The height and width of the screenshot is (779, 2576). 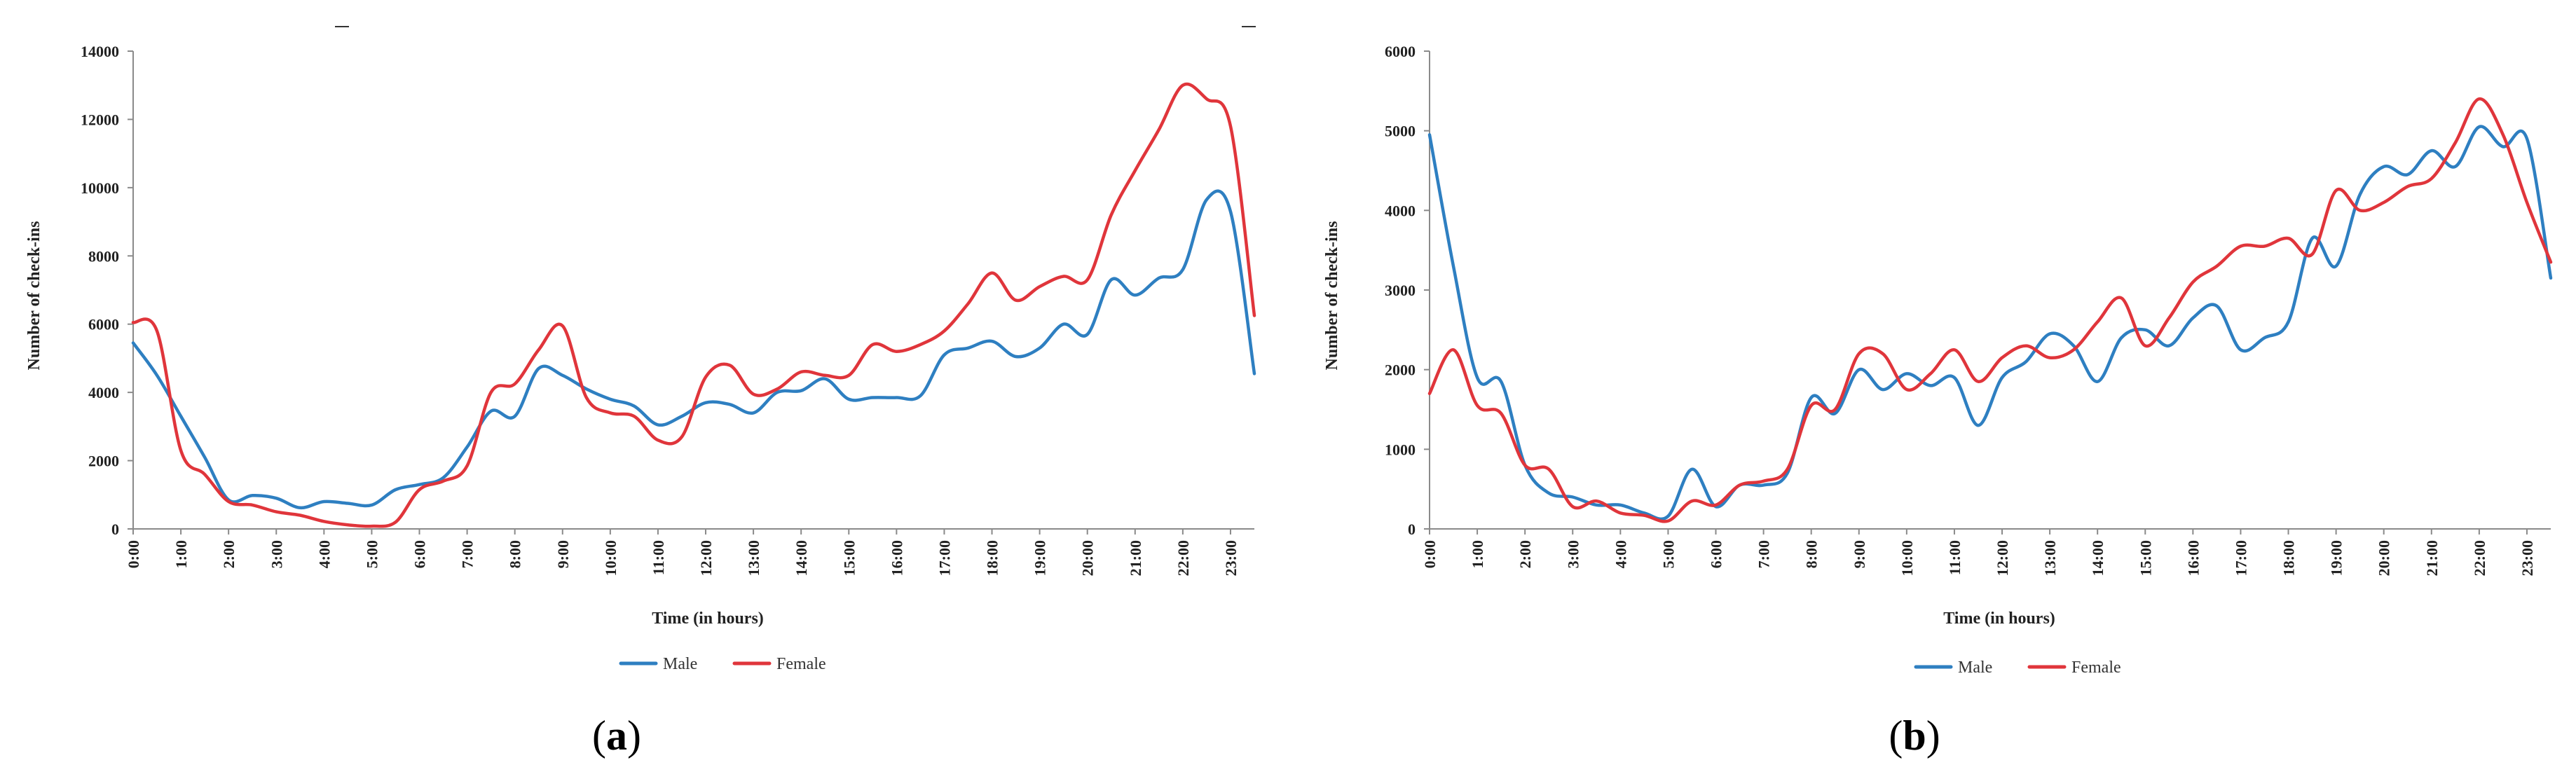 I want to click on panel-label-b: (b), so click(x=1914, y=735).